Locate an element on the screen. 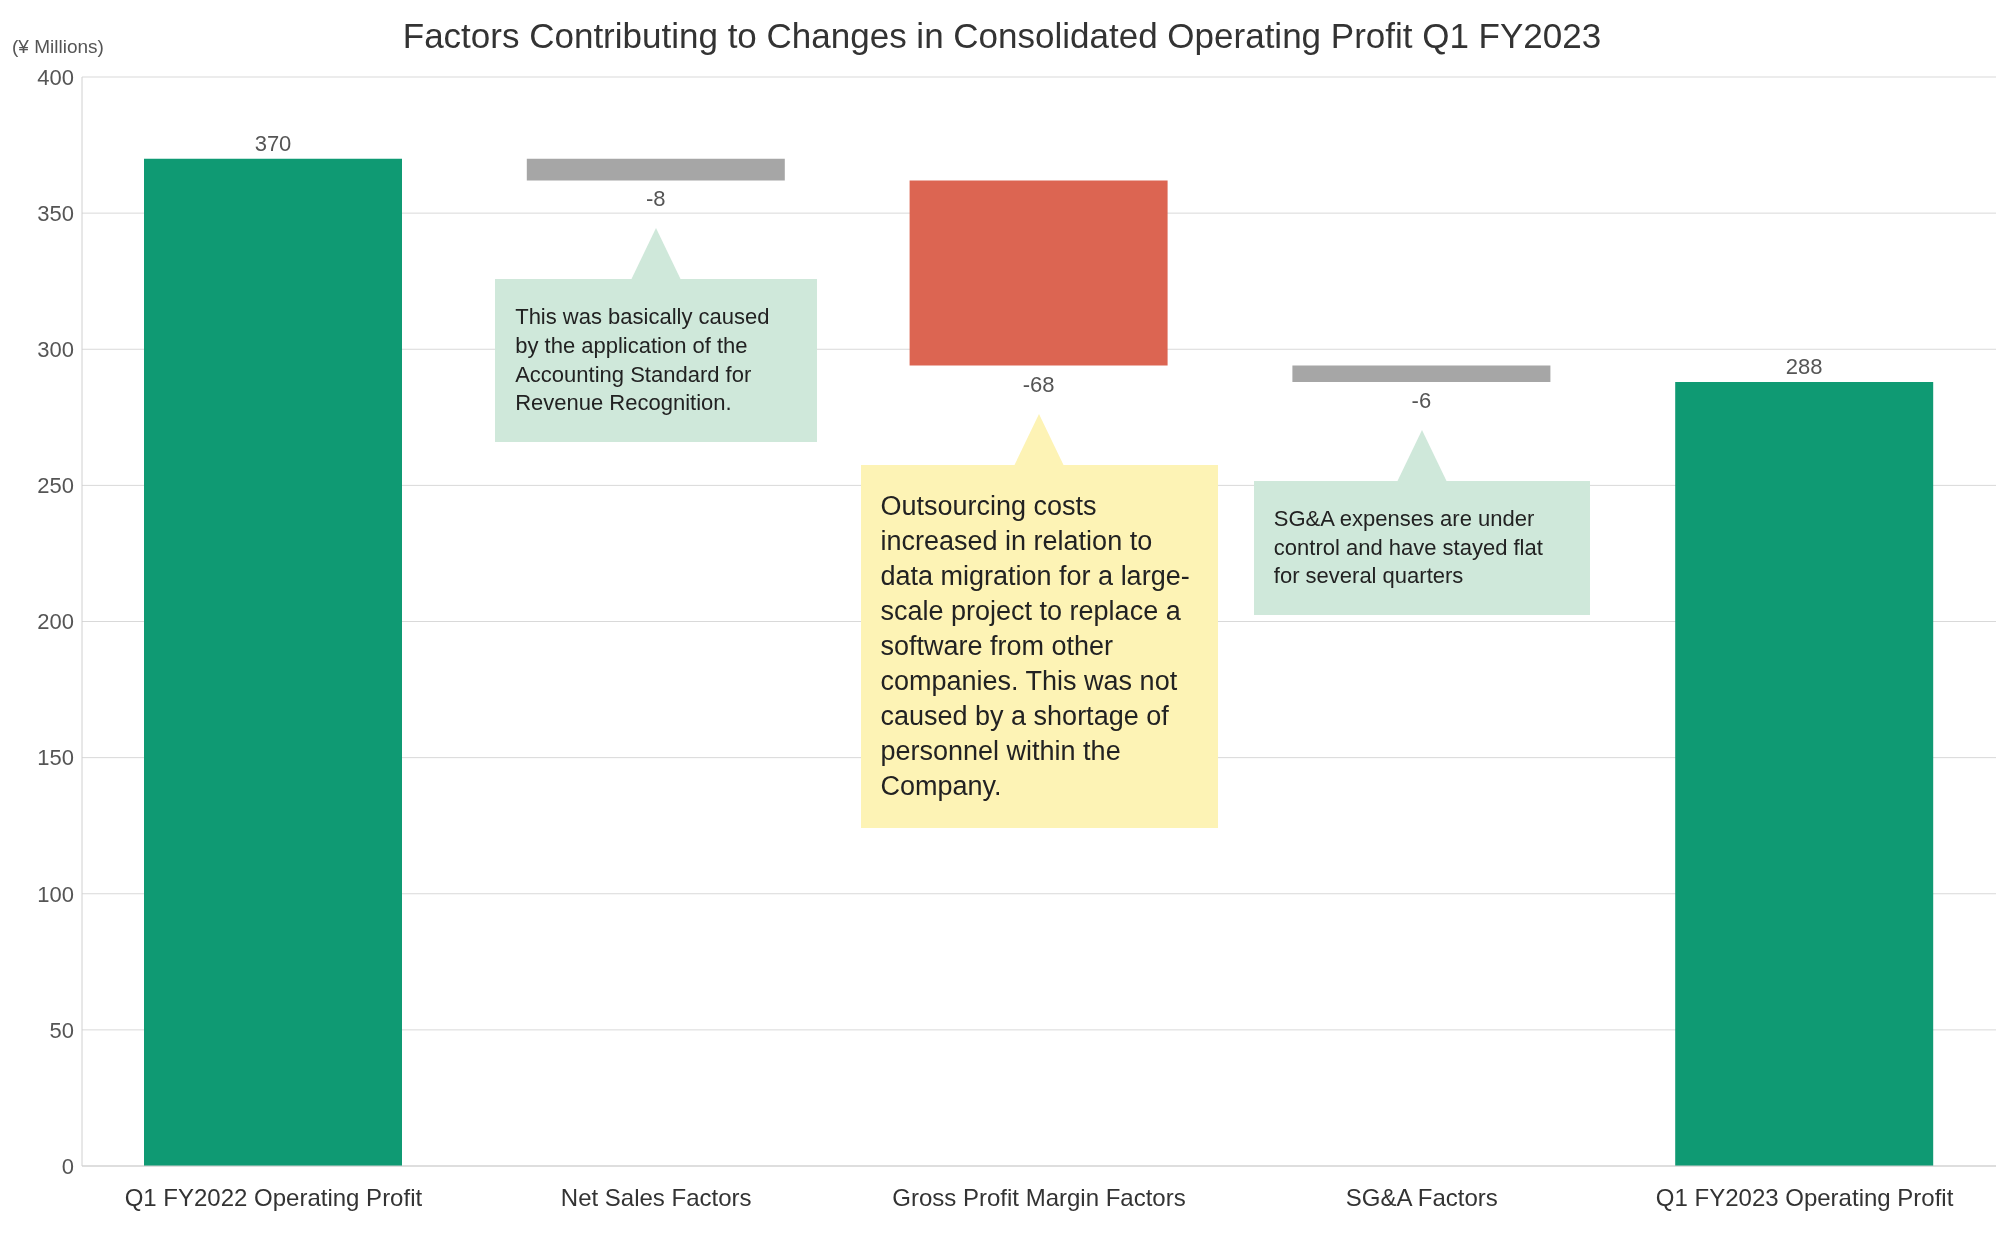 Image resolution: width=2004 pixels, height=1254 pixels. data-label: 288 is located at coordinates (1804, 366).